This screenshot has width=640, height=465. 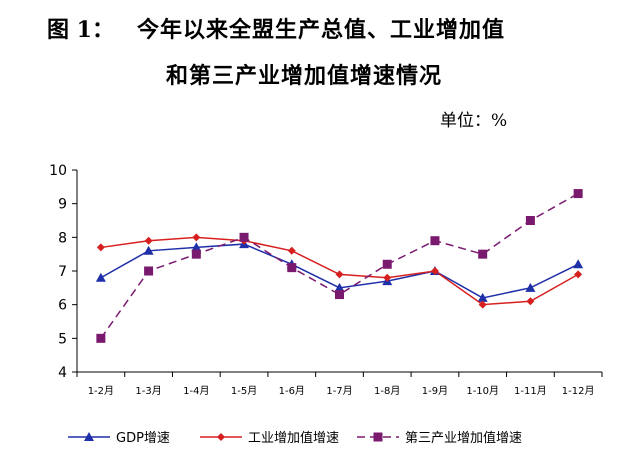 I want to click on legend-item-1: GDP增速, so click(x=119, y=438).